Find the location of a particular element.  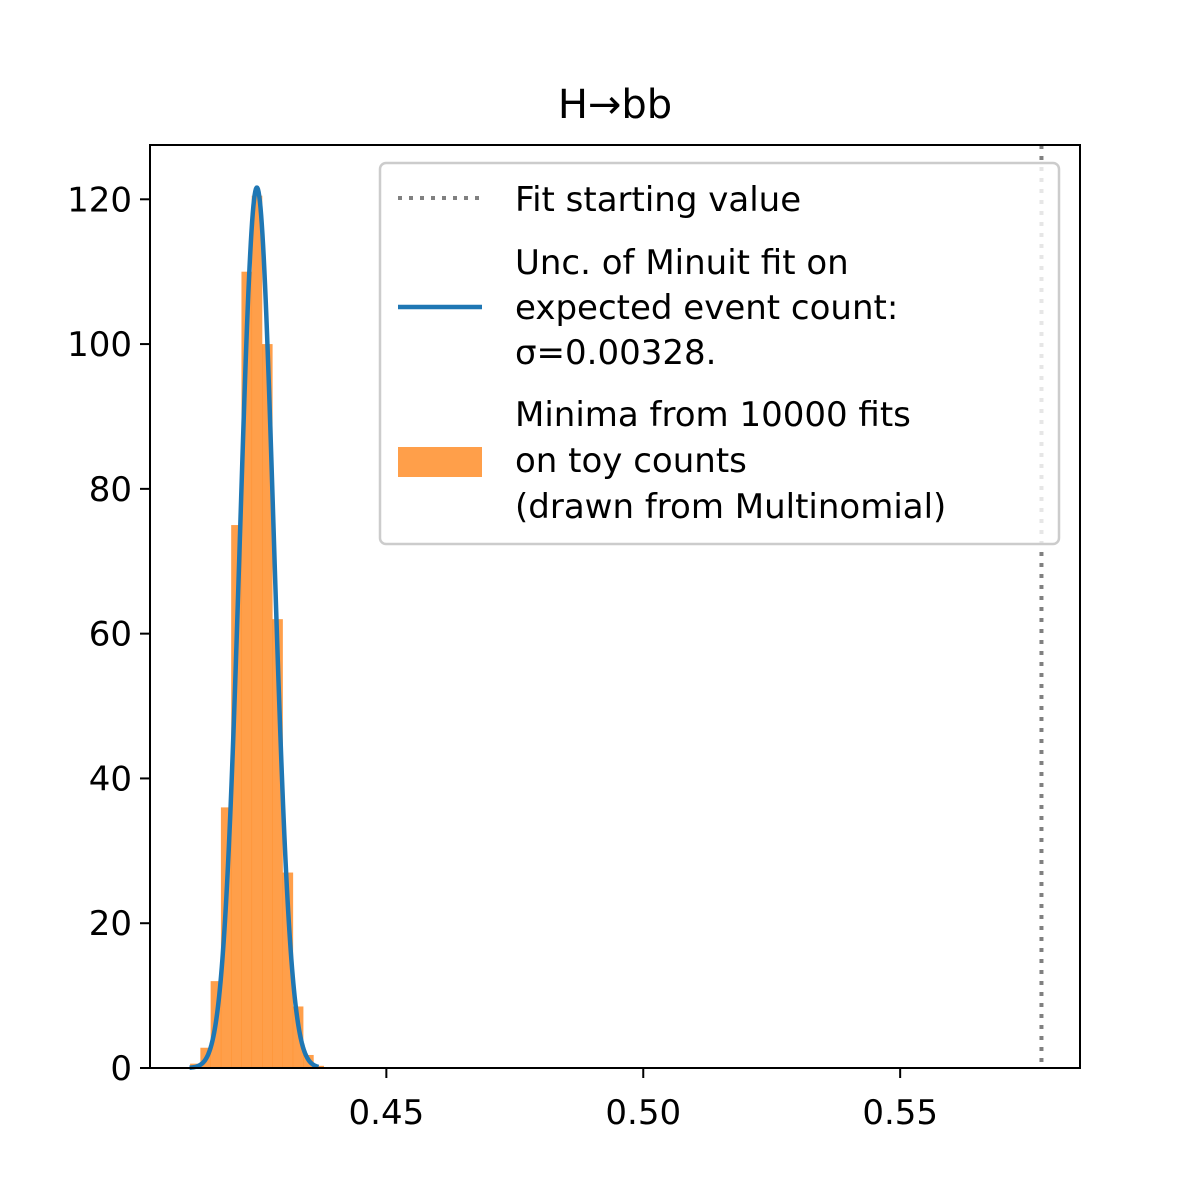

y-tick-label: 120 is located at coordinates (99, 200).